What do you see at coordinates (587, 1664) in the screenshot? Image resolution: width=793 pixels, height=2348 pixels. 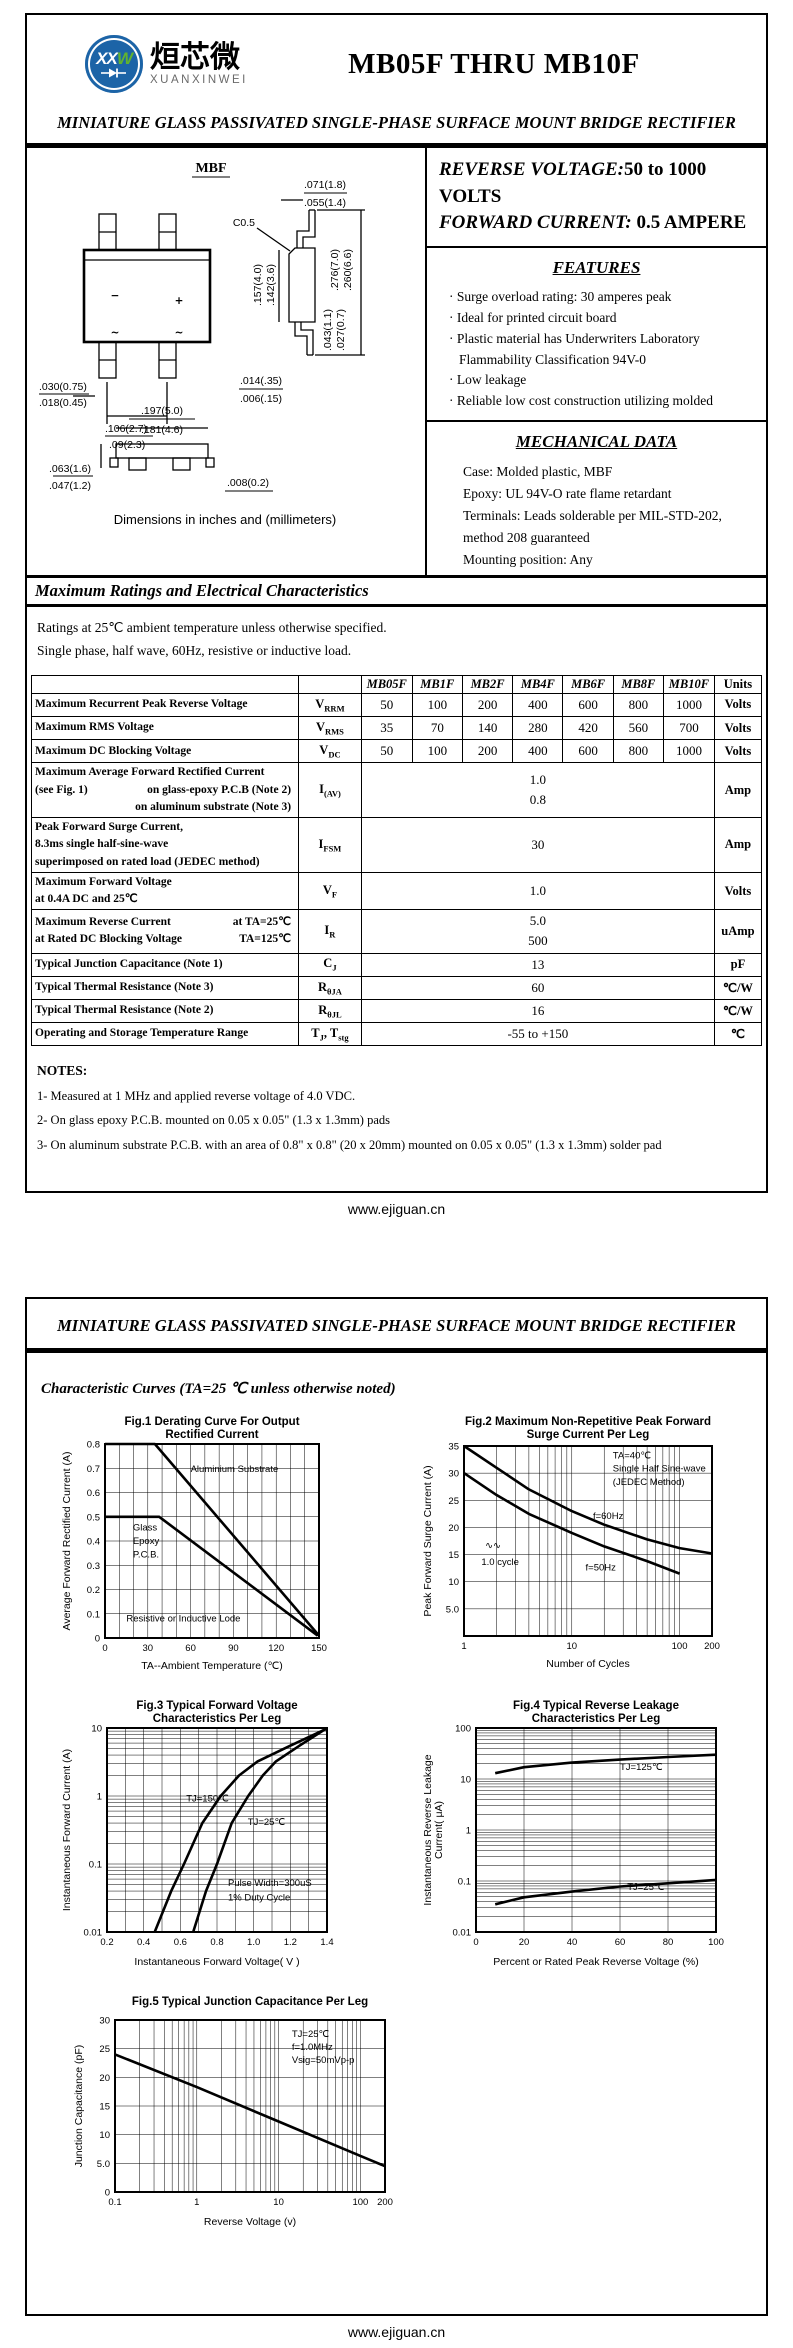 I see `x-axis-label: Number of Cycles` at bounding box center [587, 1664].